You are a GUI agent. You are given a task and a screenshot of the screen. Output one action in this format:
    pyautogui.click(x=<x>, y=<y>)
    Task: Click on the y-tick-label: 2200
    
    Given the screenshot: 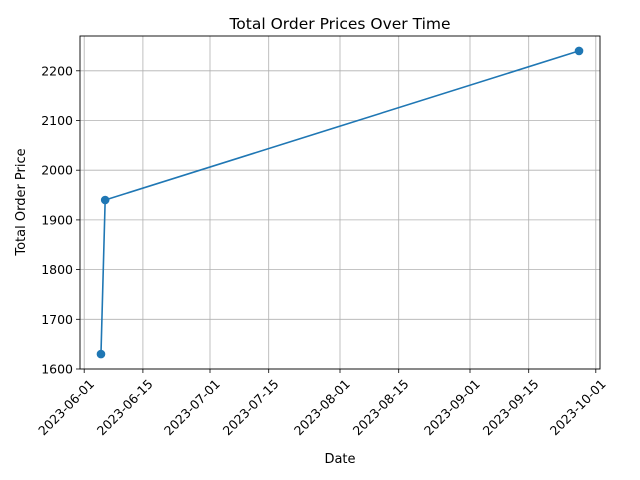 What is the action you would take?
    pyautogui.click(x=57, y=70)
    